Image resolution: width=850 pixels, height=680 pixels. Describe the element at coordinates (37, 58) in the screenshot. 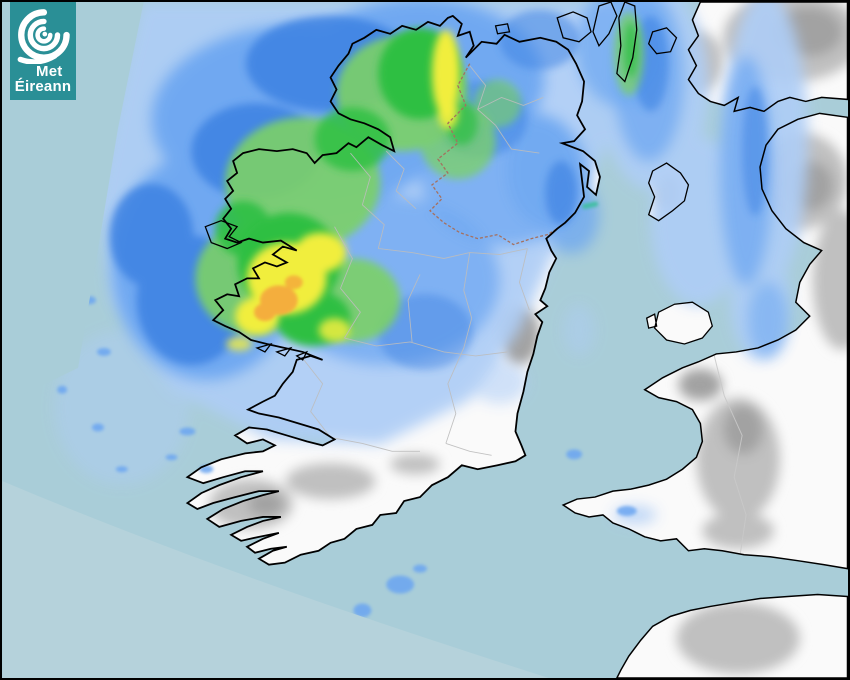

I see `swirl-tail` at that location.